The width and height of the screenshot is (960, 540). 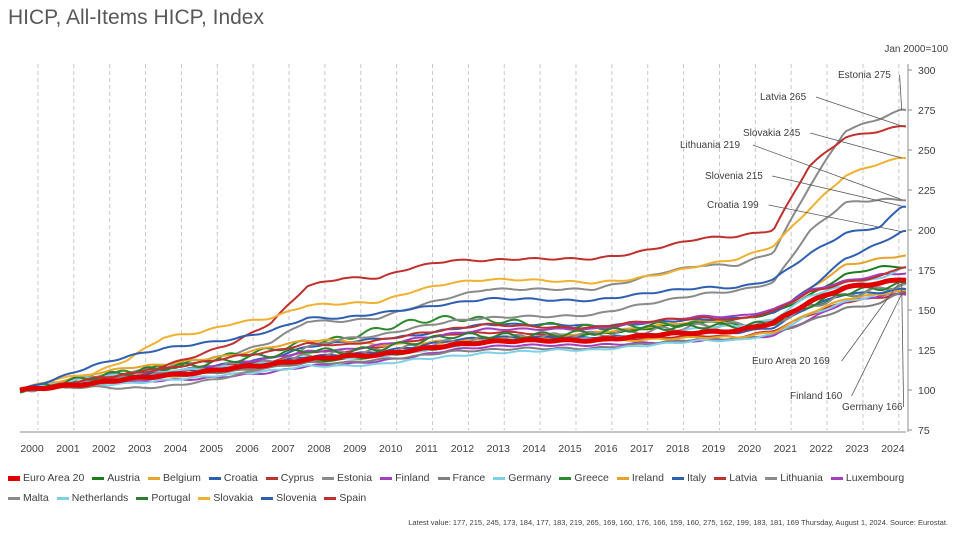 I want to click on legend-item: Italy, so click(x=689, y=478).